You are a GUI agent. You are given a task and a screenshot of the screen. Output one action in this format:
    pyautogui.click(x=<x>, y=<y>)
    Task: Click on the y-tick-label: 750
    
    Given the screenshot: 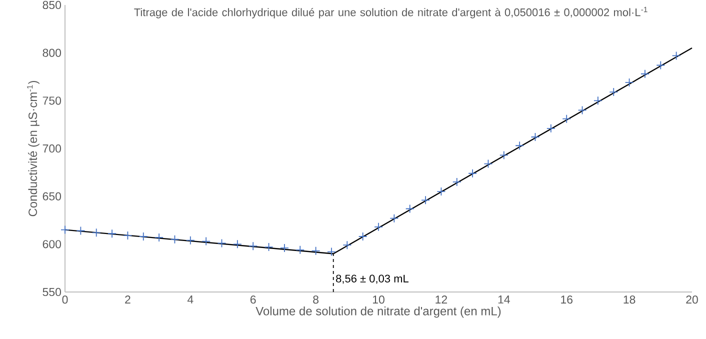 What is the action you would take?
    pyautogui.click(x=52, y=100)
    